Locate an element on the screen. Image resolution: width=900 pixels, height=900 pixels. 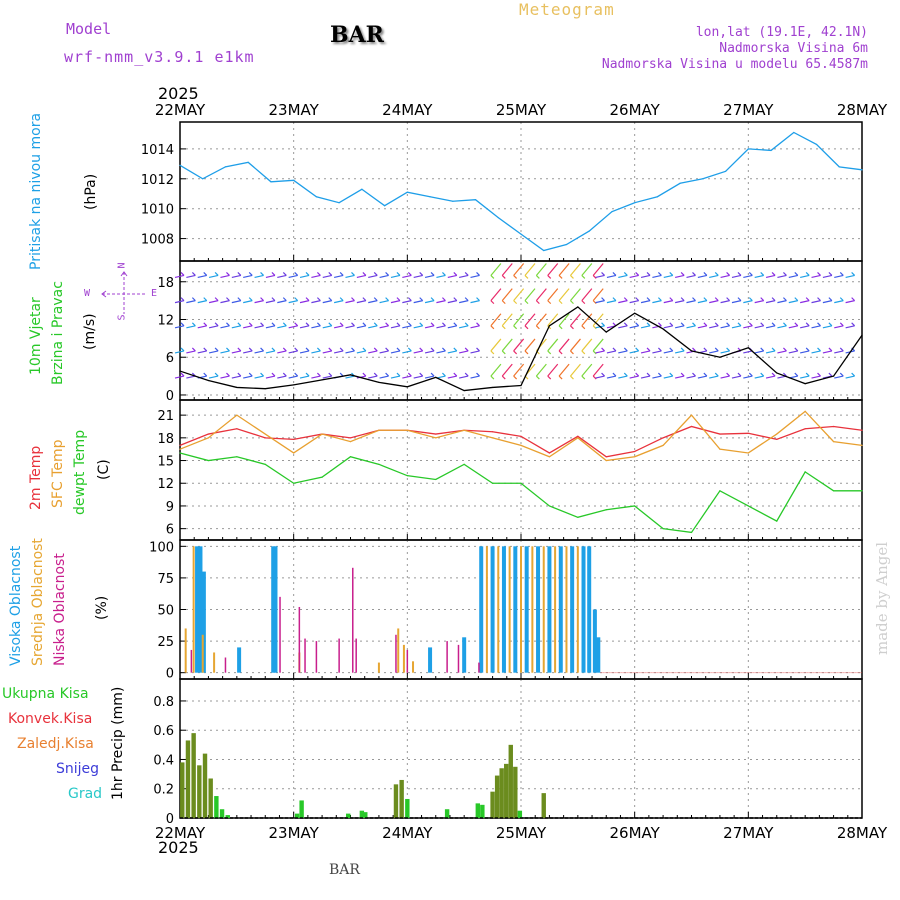
ytick-label: 25 is located at coordinates (165, 642).